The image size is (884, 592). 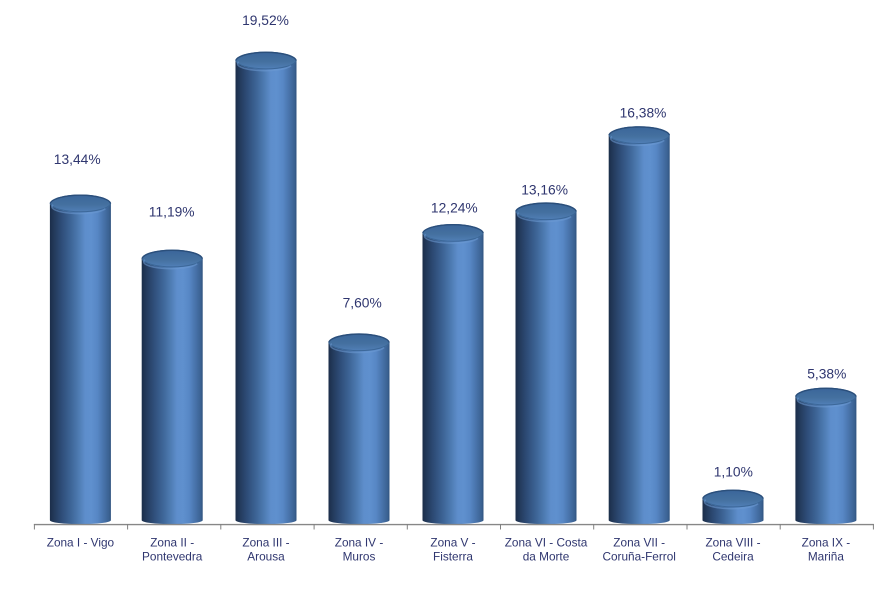 I want to click on svg-text: 7,60%, so click(x=362, y=302).